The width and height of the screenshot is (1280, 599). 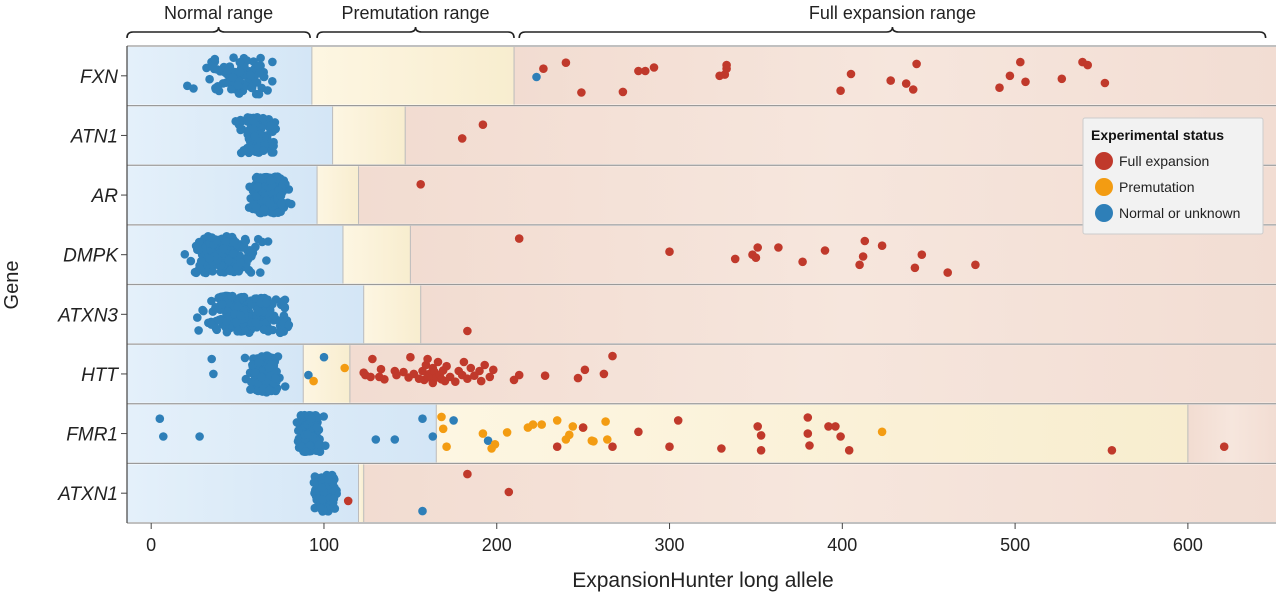 I want to click on gene-label-fmr1: FMR1, so click(x=92, y=435).